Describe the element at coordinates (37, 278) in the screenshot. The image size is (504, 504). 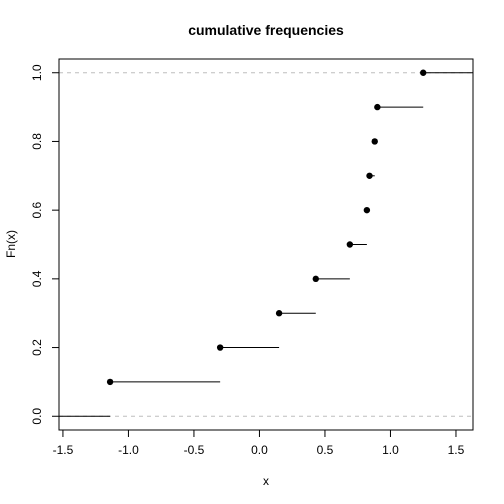
I see `y-tick-label-2: 0.4` at that location.